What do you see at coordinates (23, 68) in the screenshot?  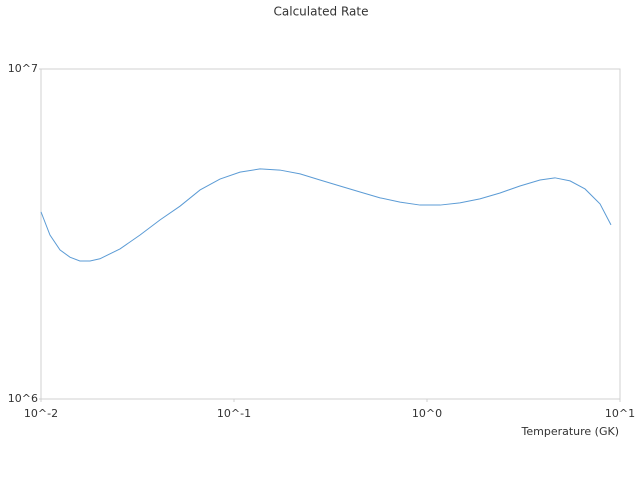 I see `y-tick-label: 10^7` at bounding box center [23, 68].